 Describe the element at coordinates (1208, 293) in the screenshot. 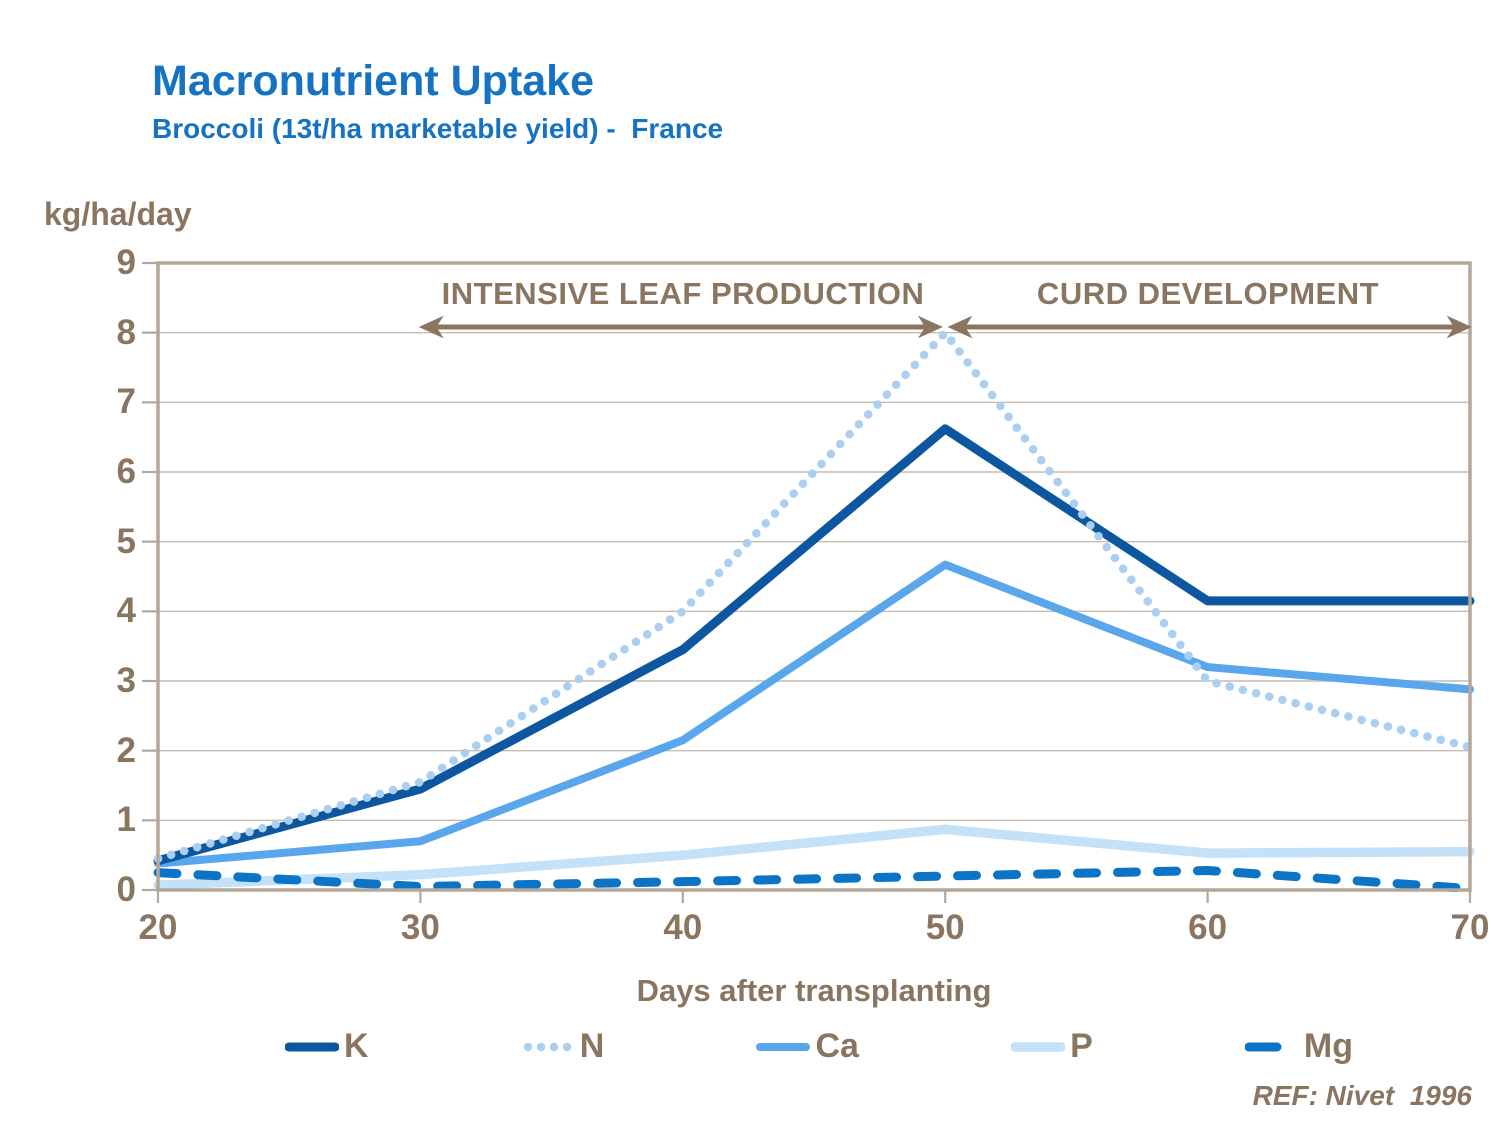

I see `phase-label-curd-development: CURD DEVELOPMENT` at that location.